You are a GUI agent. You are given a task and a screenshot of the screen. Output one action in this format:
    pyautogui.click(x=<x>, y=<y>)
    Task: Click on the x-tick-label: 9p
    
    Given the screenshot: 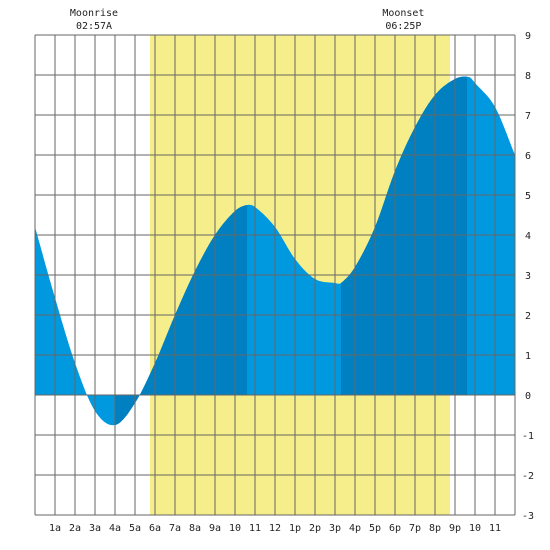 What is the action you would take?
    pyautogui.click(x=455, y=528)
    